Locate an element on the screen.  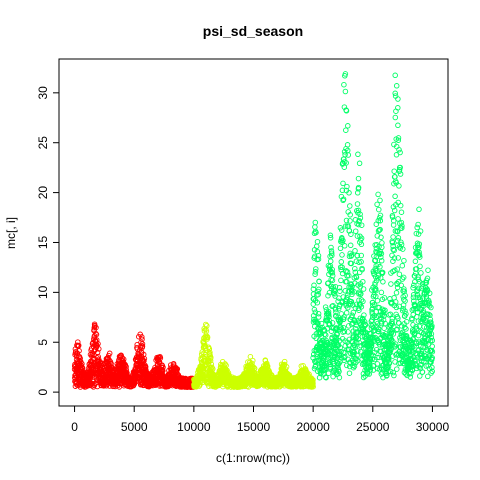
chart-title: psi_sd_season is located at coordinates (253, 31).